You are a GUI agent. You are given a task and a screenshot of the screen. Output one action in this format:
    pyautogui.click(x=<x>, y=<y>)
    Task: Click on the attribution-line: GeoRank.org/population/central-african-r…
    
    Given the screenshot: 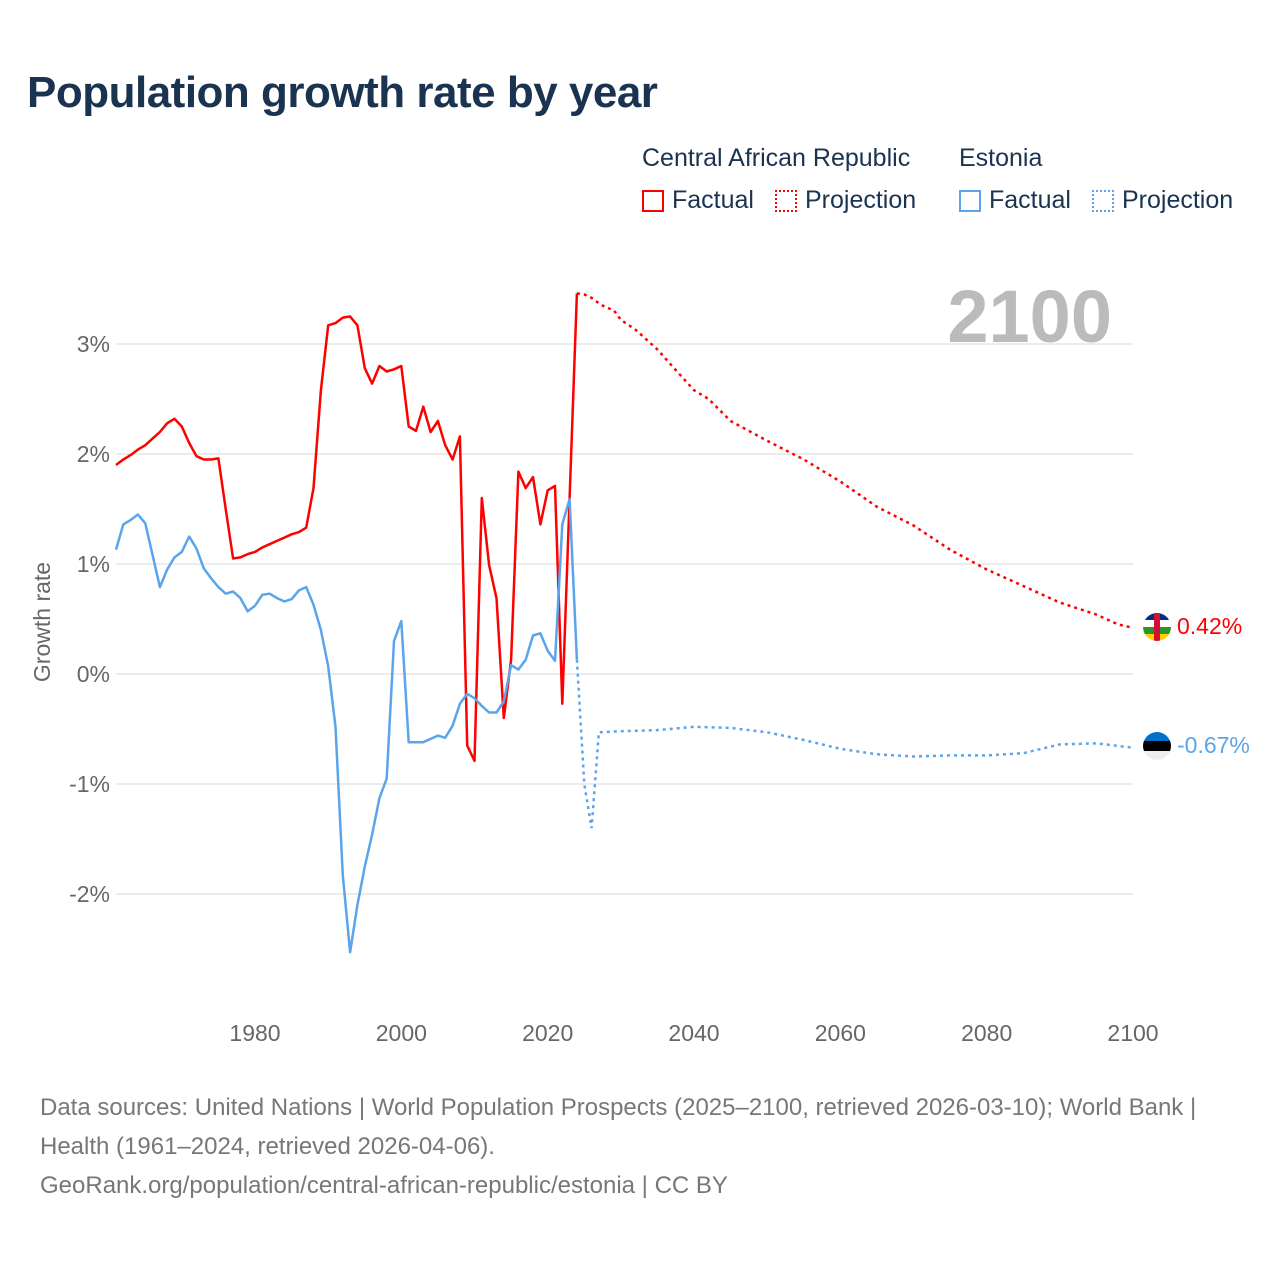 What is the action you would take?
    pyautogui.click(x=384, y=1185)
    